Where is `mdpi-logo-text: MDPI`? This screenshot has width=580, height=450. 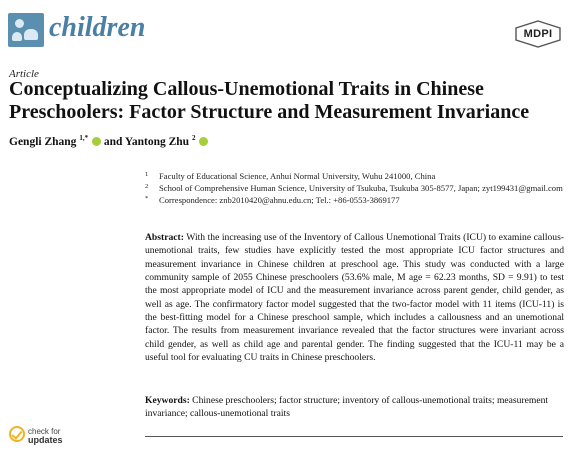
mdpi-logo-text: MDPI is located at coordinates (538, 34).